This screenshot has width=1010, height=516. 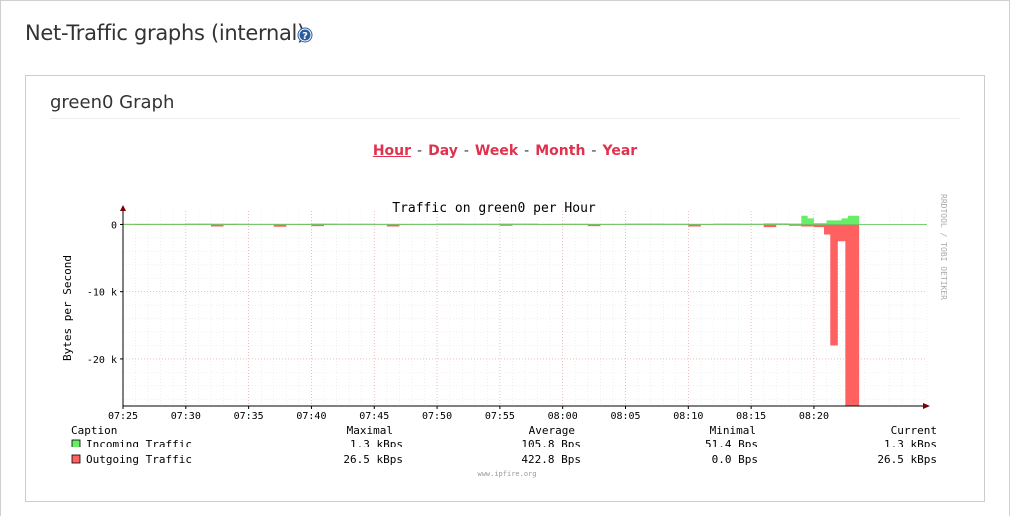 What do you see at coordinates (94, 430) in the screenshot?
I see `legend-header-caption: Caption` at bounding box center [94, 430].